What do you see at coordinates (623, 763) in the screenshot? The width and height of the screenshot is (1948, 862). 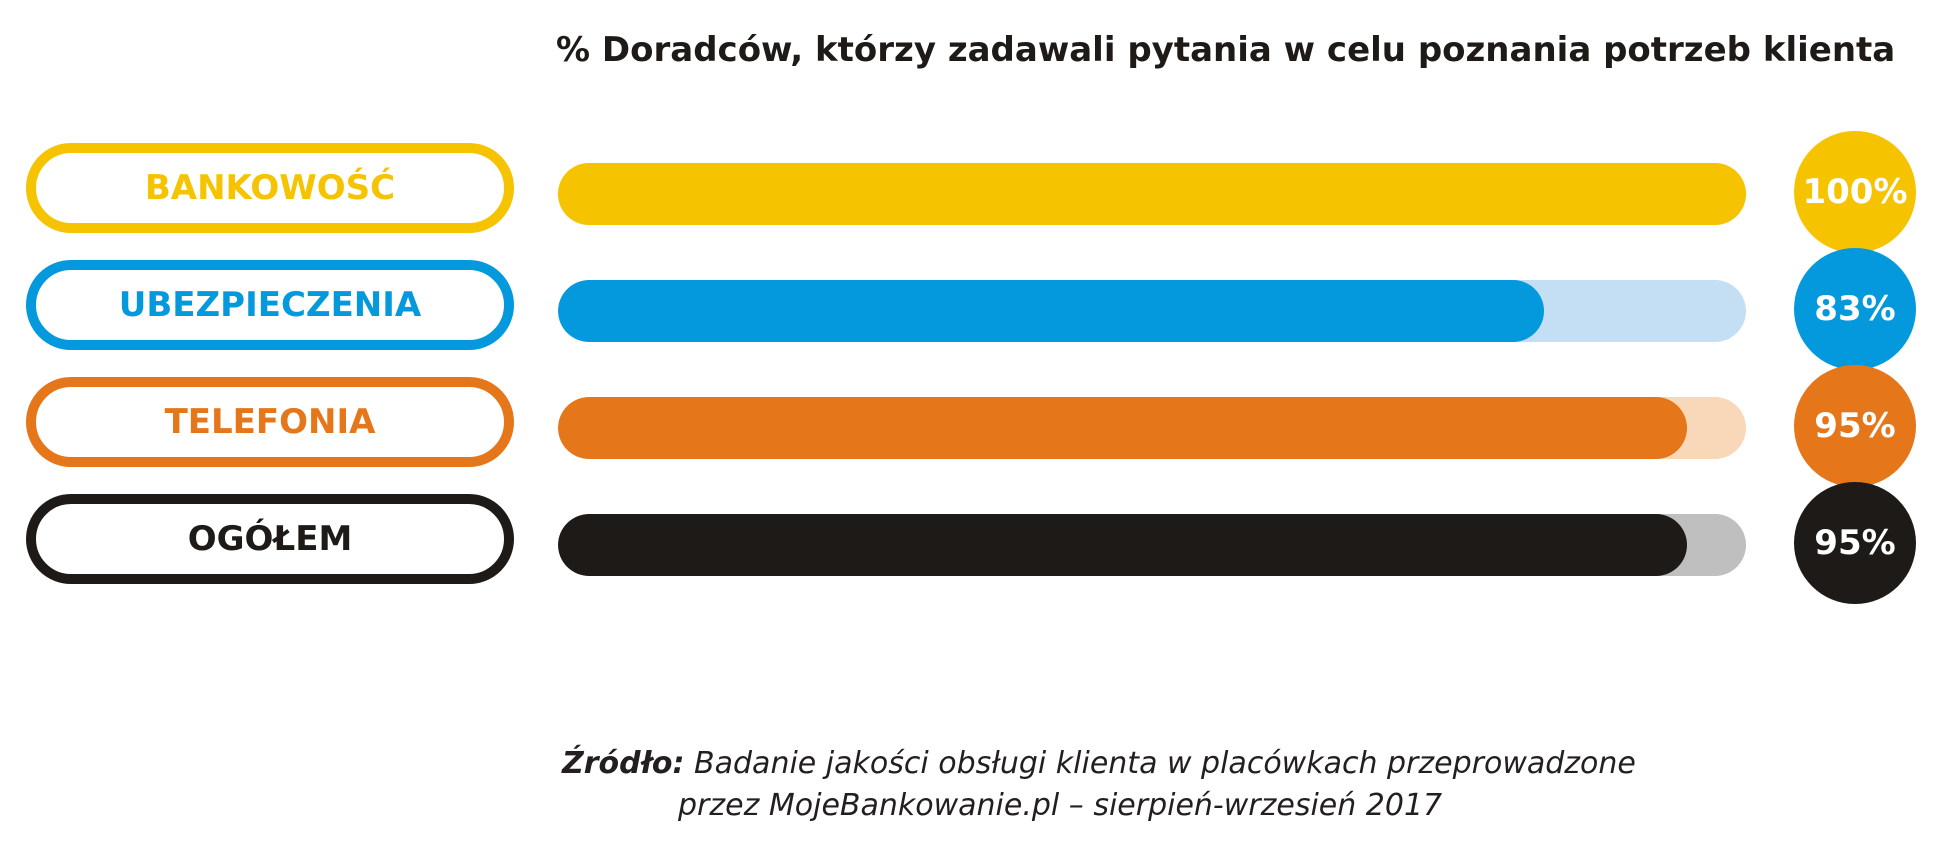 I see `source-label: Źródło:` at bounding box center [623, 763].